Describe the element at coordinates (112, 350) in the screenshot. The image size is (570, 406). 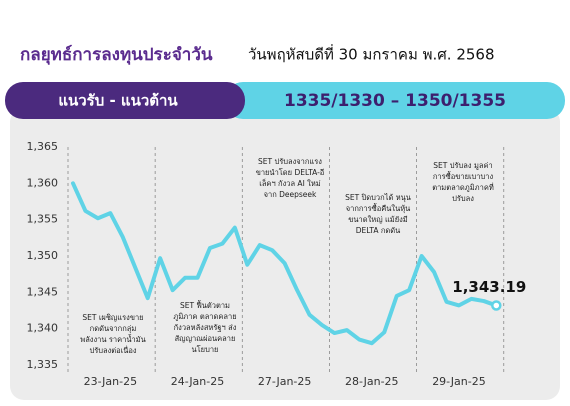
I see `annotation: ปรับลงต่อเนื่อง` at that location.